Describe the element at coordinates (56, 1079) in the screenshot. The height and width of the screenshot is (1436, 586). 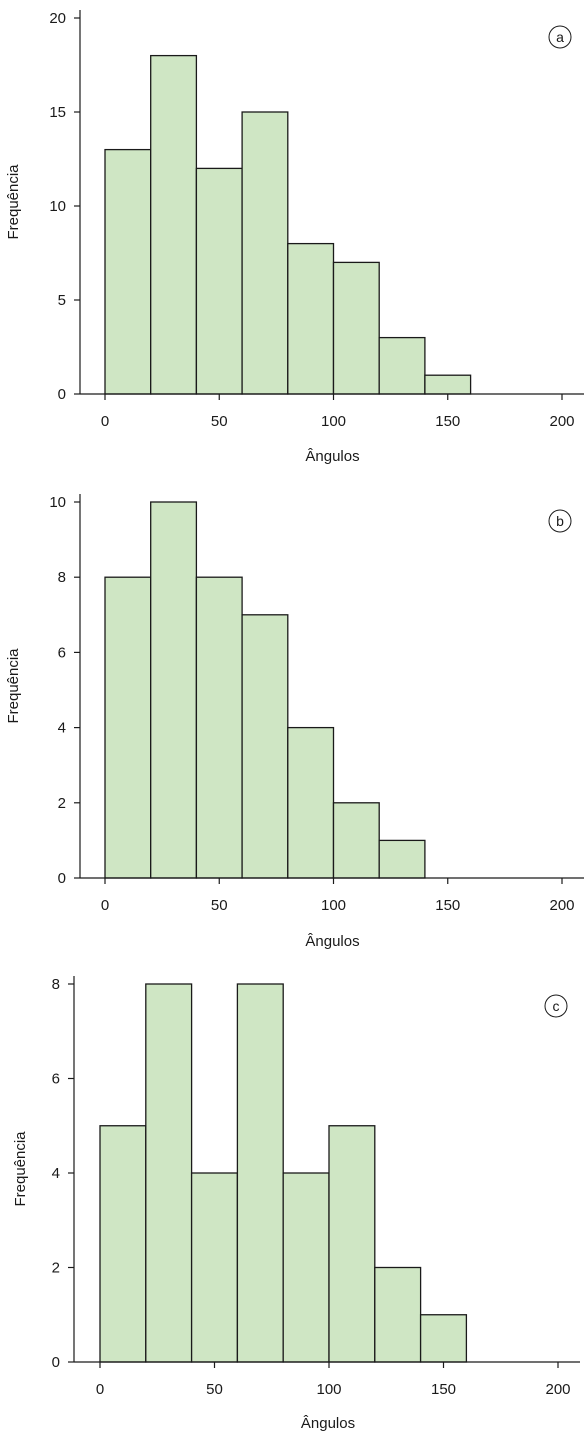
I see `y-tick-label-c-3: 6` at that location.